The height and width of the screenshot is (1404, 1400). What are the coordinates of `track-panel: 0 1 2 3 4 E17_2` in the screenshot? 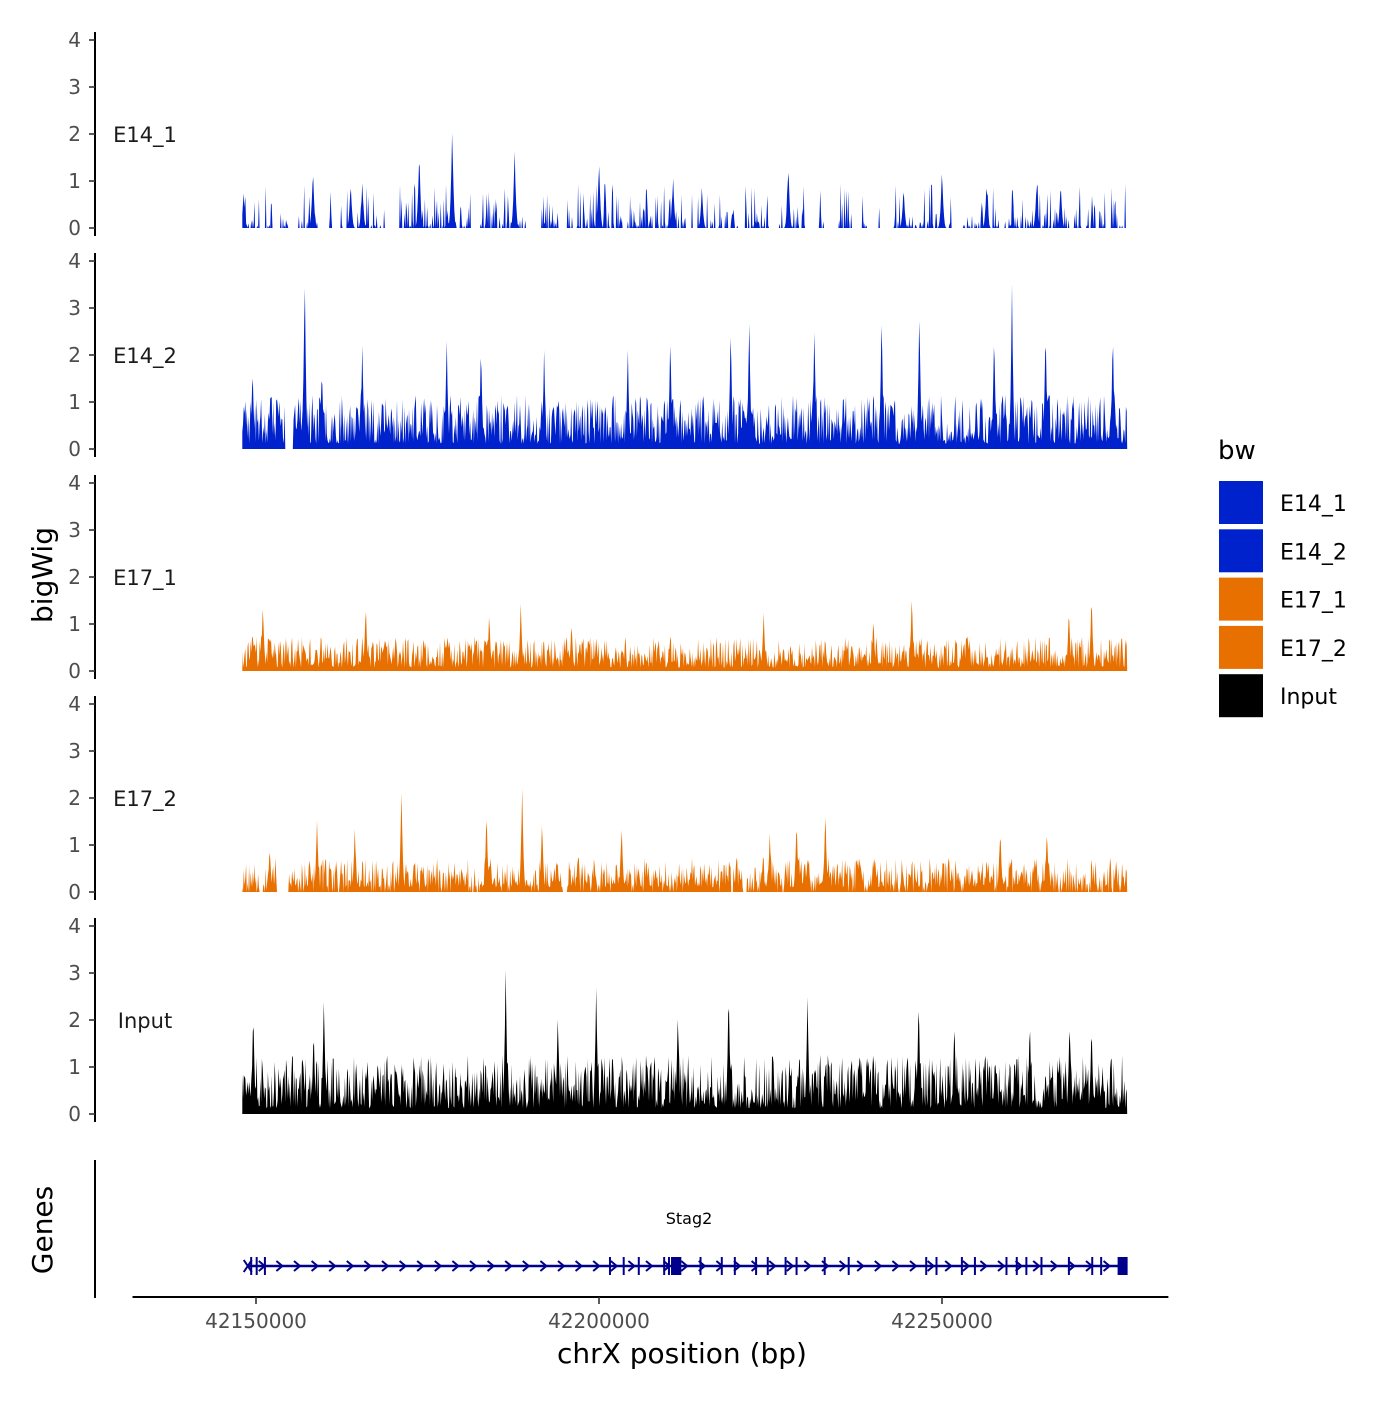 It's located at (598, 798).